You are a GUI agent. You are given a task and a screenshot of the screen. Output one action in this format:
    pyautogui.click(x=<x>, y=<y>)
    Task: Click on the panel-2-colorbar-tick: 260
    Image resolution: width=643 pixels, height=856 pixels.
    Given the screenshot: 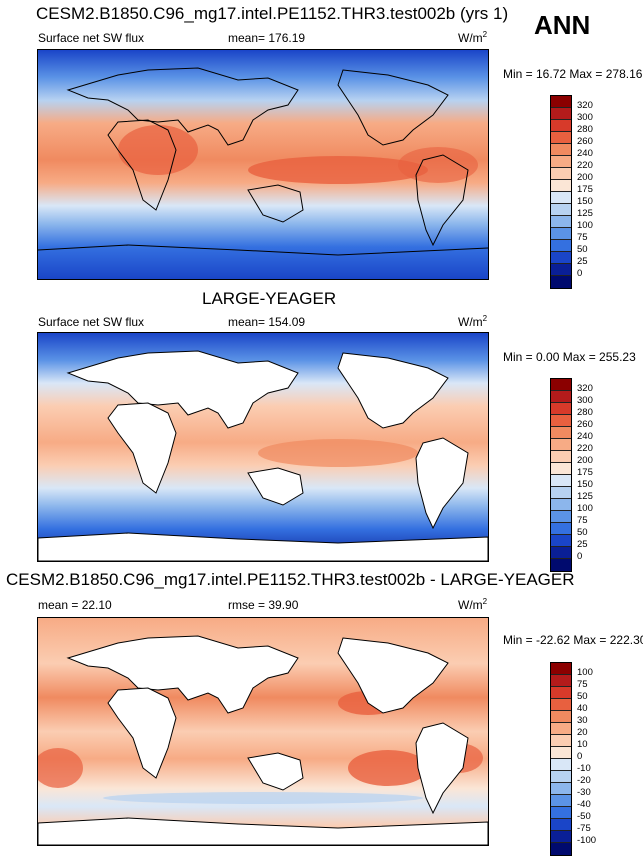 What is the action you would take?
    pyautogui.click(x=585, y=424)
    